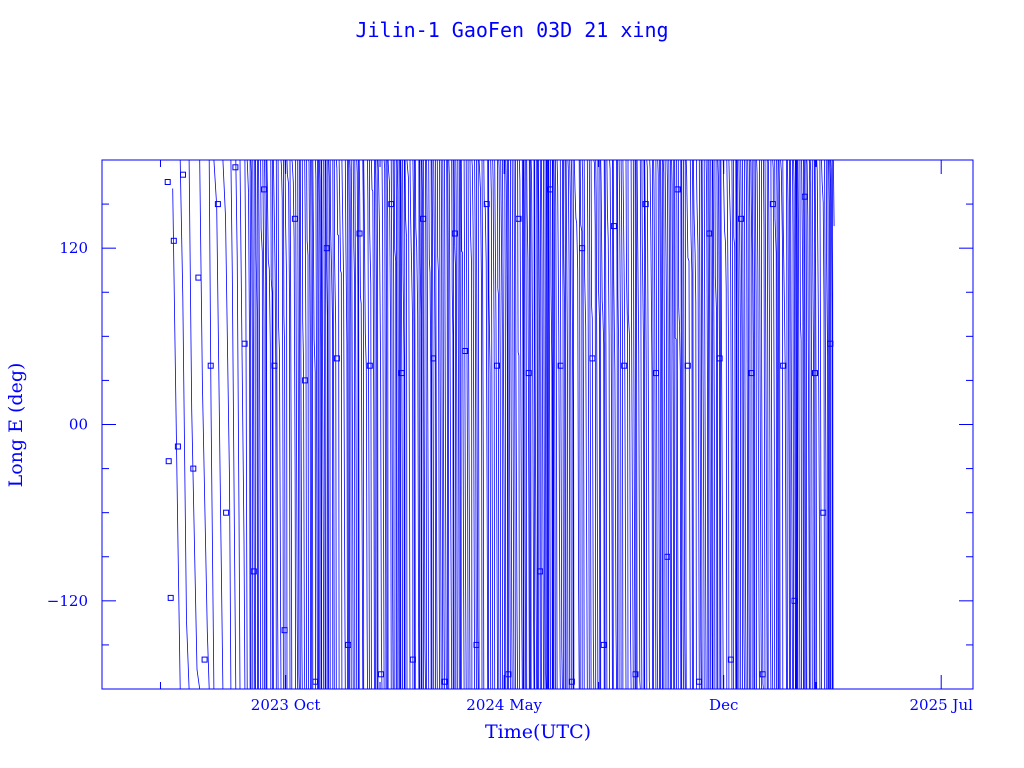  What do you see at coordinates (78, 425) in the screenshot?
I see `y-tick-label: 00` at bounding box center [78, 425].